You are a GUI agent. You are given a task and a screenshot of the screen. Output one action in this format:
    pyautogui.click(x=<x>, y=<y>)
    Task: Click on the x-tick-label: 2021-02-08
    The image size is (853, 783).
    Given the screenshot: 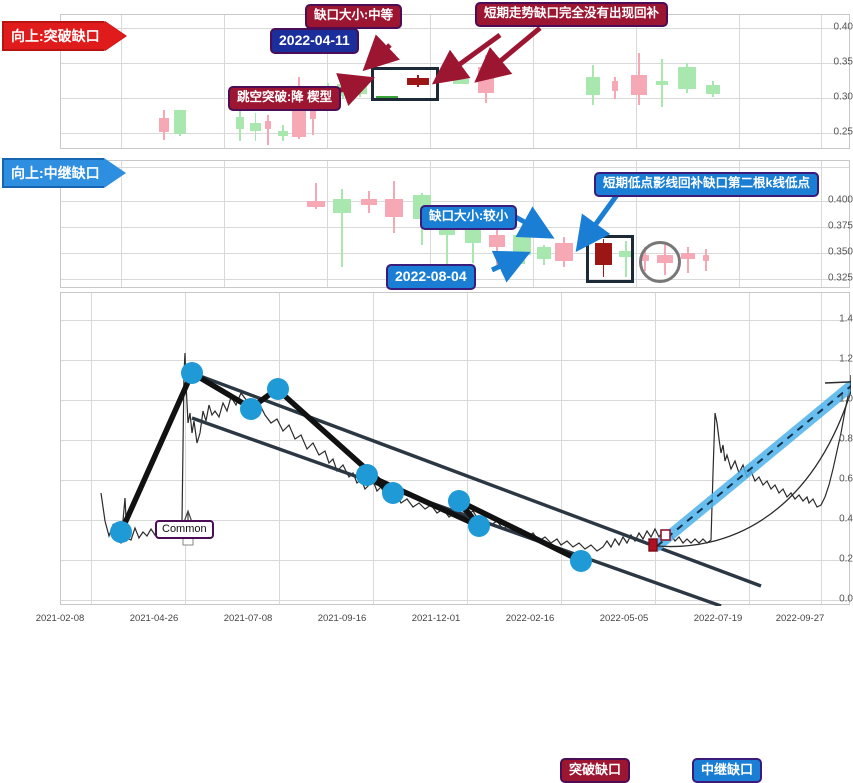 What is the action you would take?
    pyautogui.click(x=60, y=618)
    